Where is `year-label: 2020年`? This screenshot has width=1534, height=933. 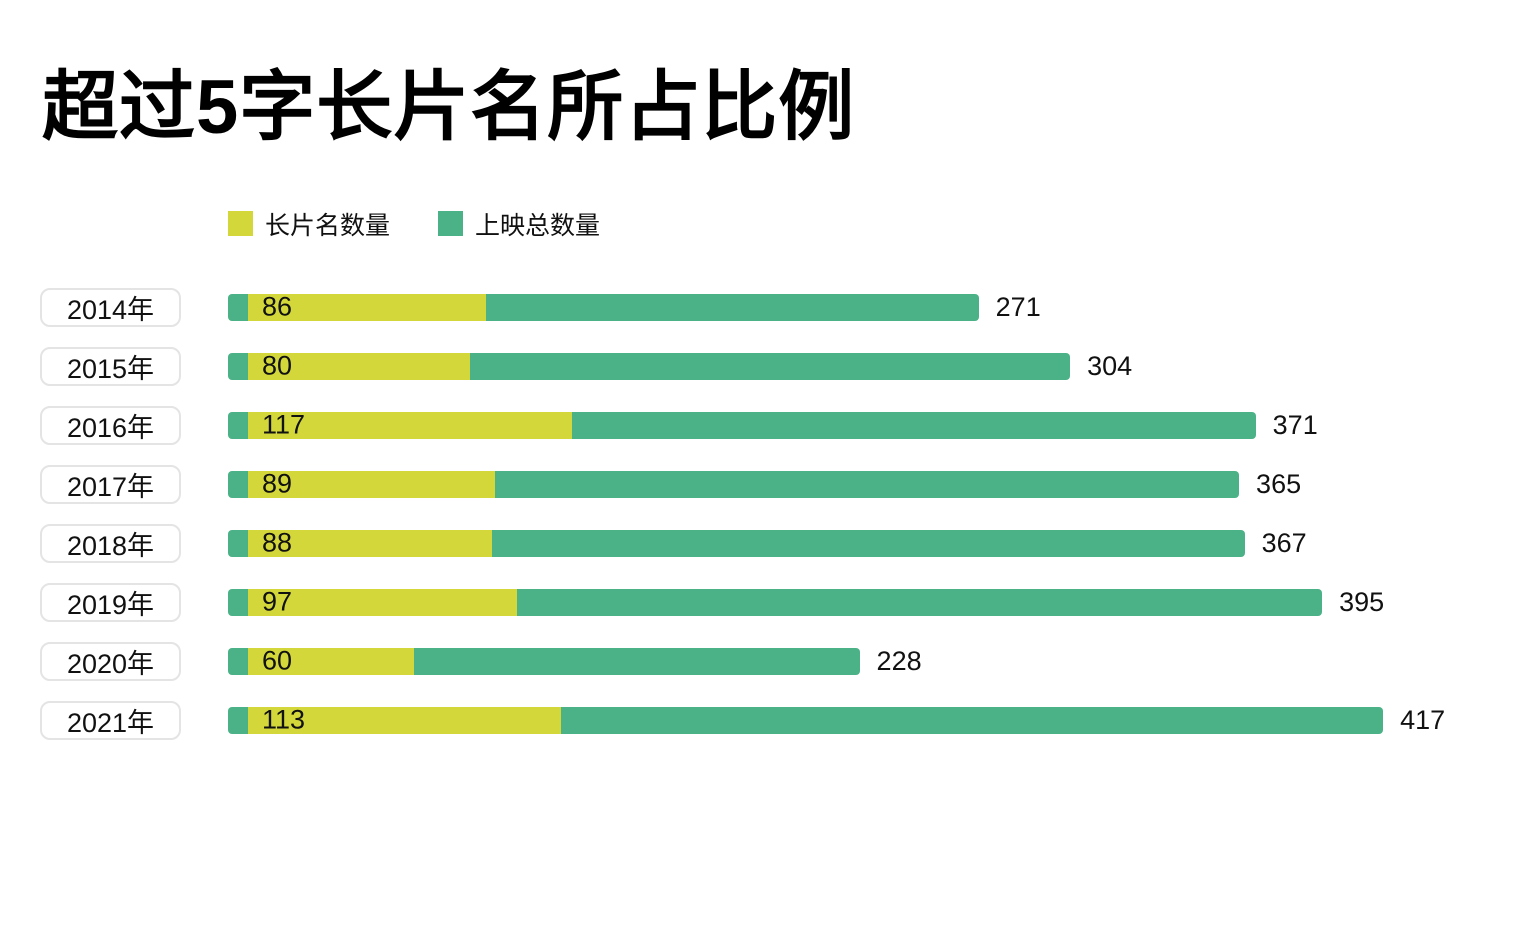 year-label: 2020年 is located at coordinates (110, 661).